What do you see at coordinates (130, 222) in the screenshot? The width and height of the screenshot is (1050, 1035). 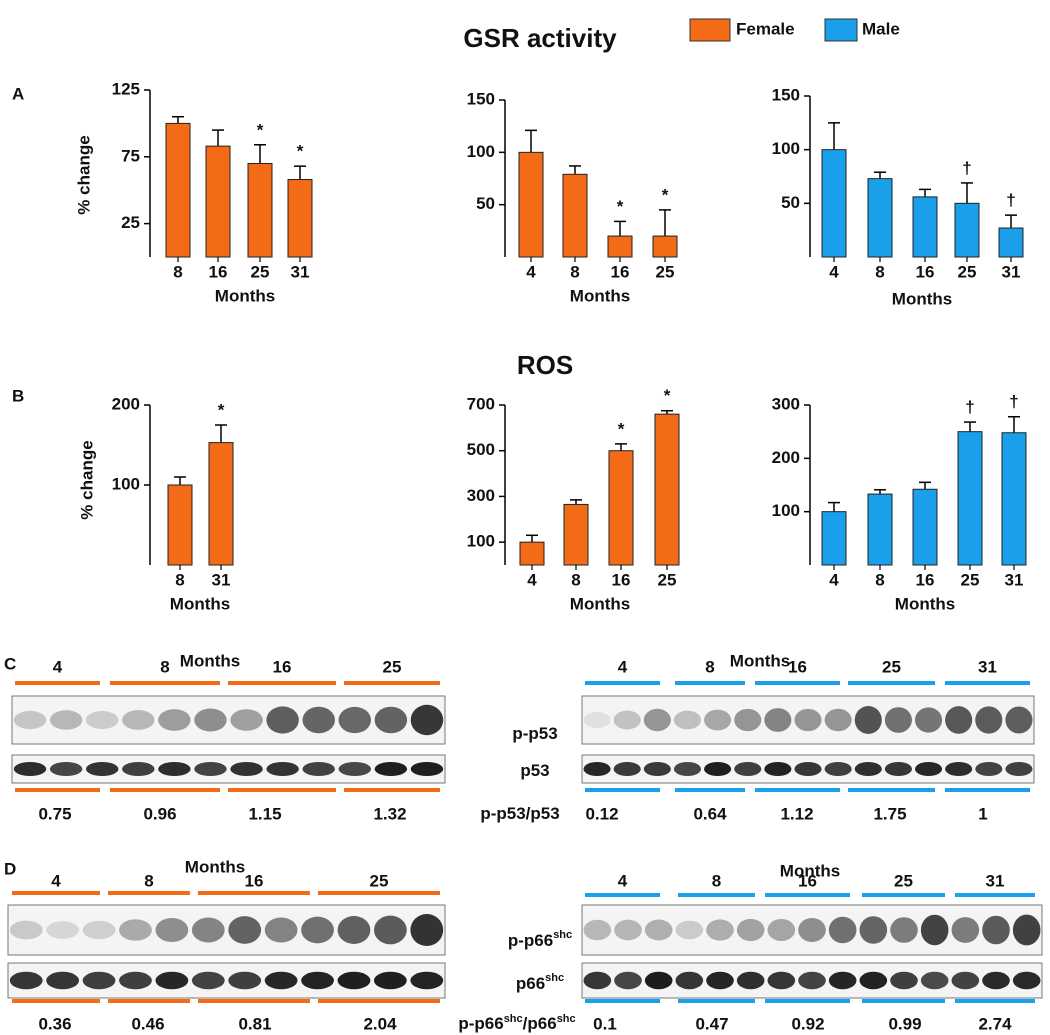 I see `y-tick-label: 25` at bounding box center [130, 222].